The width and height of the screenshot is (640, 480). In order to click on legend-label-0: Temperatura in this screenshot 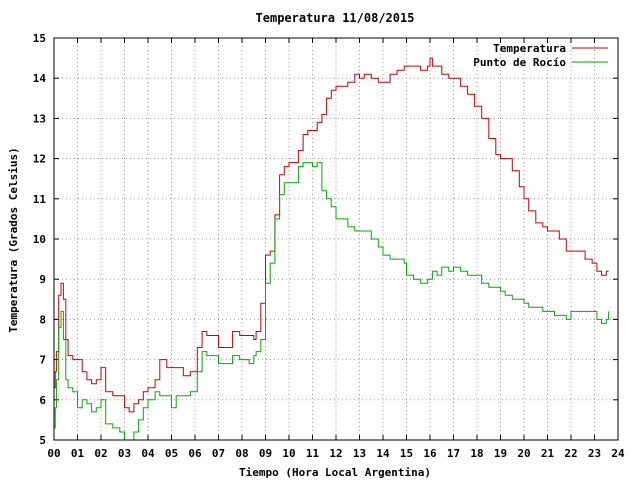, I will do `click(529, 48)`.